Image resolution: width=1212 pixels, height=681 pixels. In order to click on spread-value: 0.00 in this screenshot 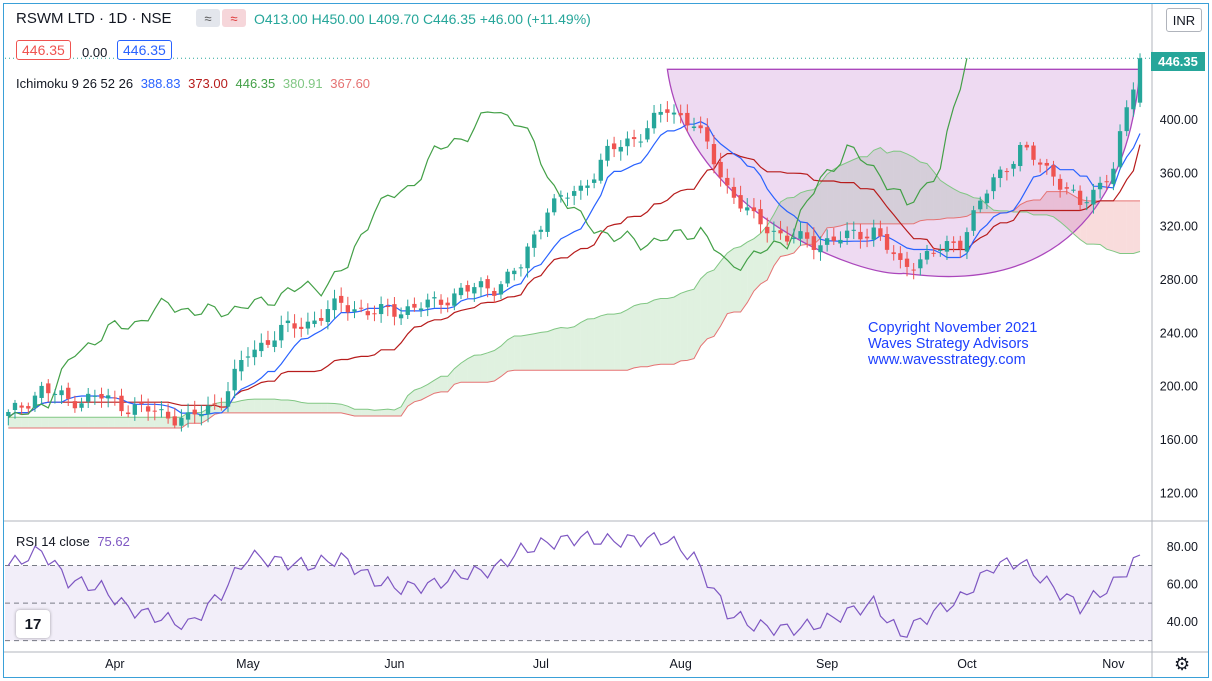, I will do `click(95, 52)`.